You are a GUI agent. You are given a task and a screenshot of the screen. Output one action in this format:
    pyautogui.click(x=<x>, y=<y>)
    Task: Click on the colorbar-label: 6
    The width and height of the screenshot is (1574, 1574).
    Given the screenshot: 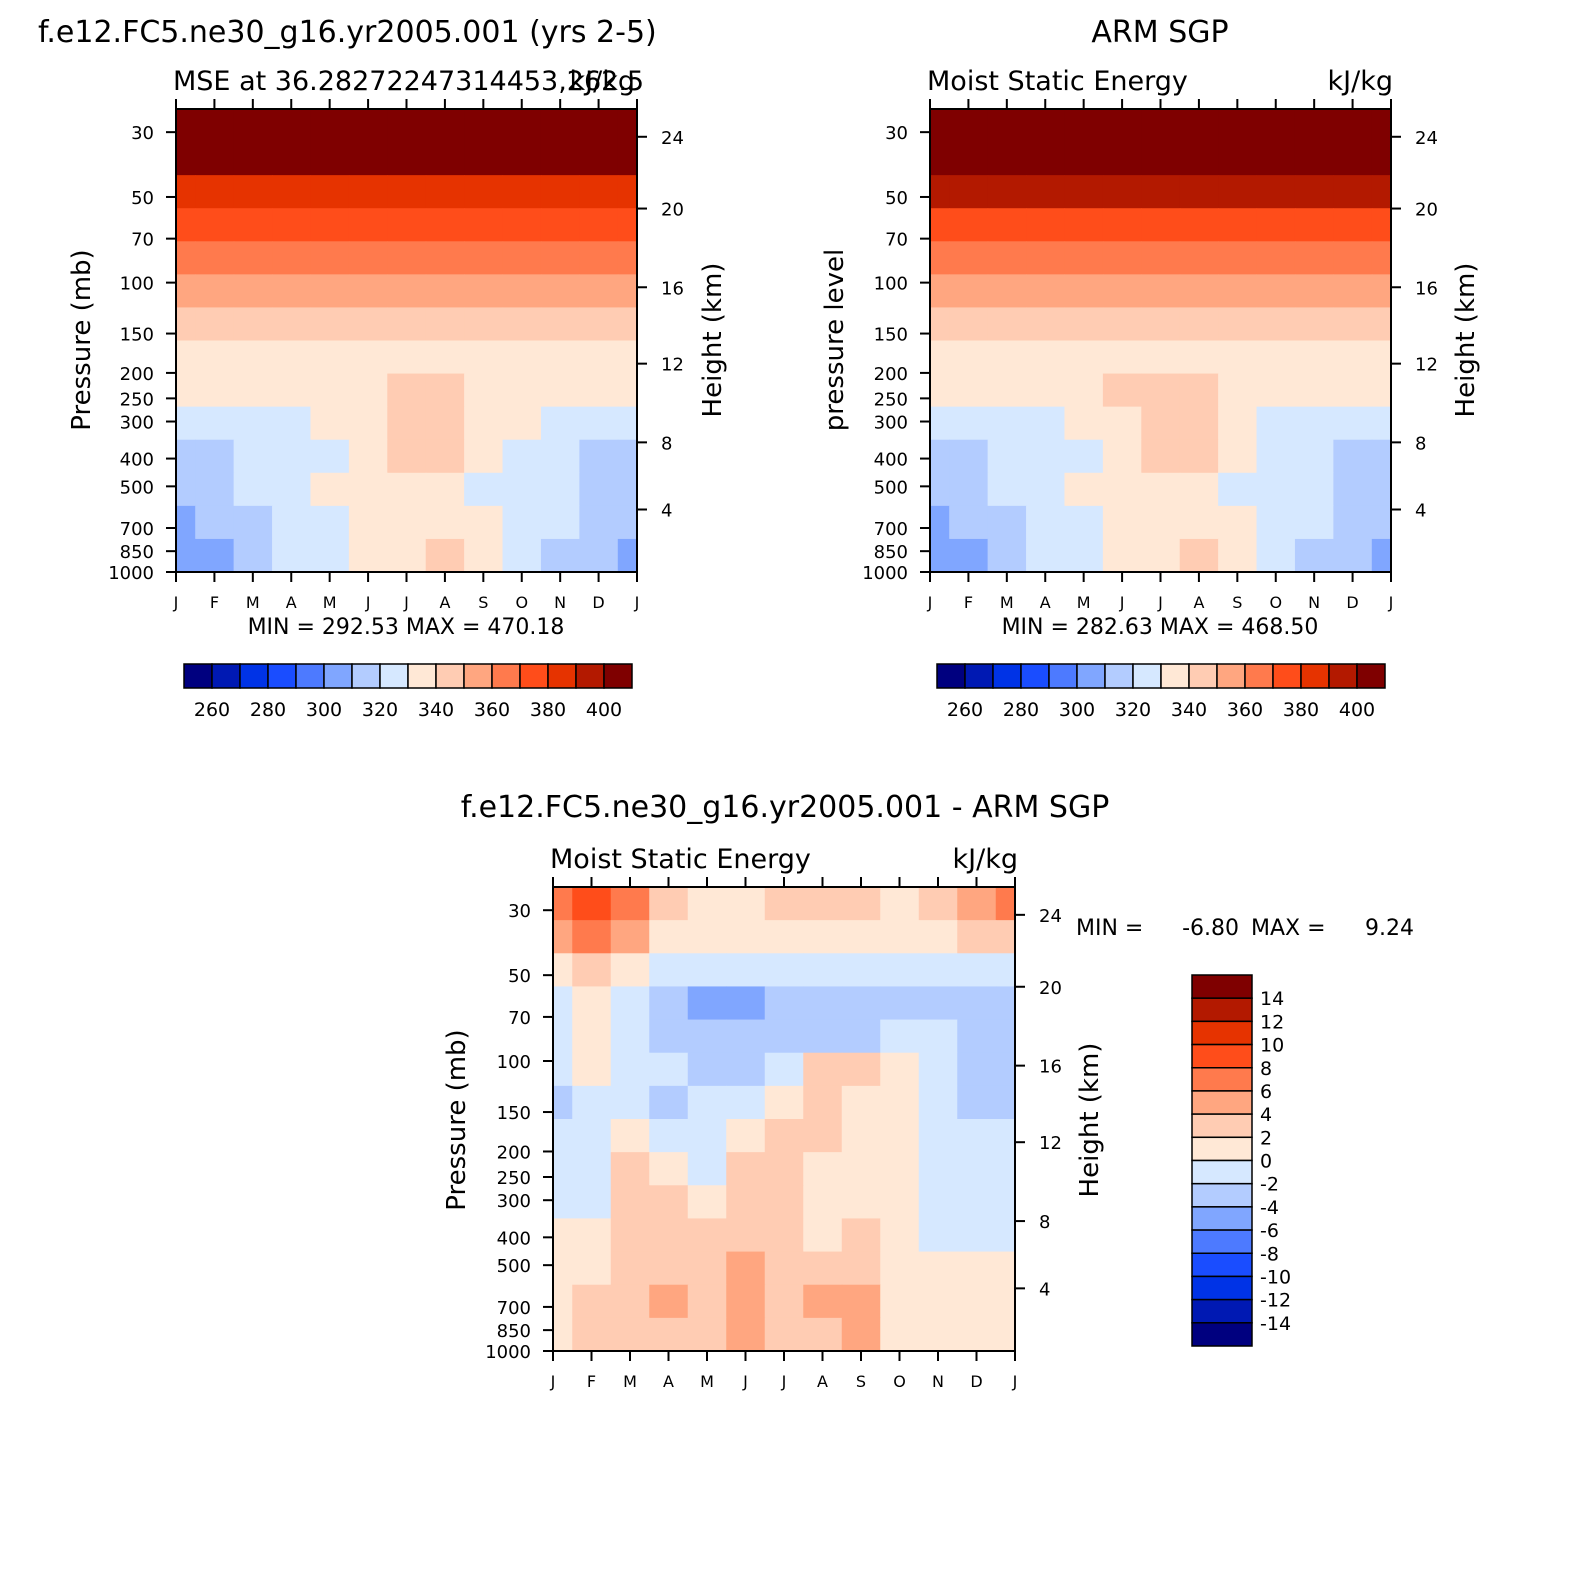 What is the action you would take?
    pyautogui.click(x=1266, y=1092)
    